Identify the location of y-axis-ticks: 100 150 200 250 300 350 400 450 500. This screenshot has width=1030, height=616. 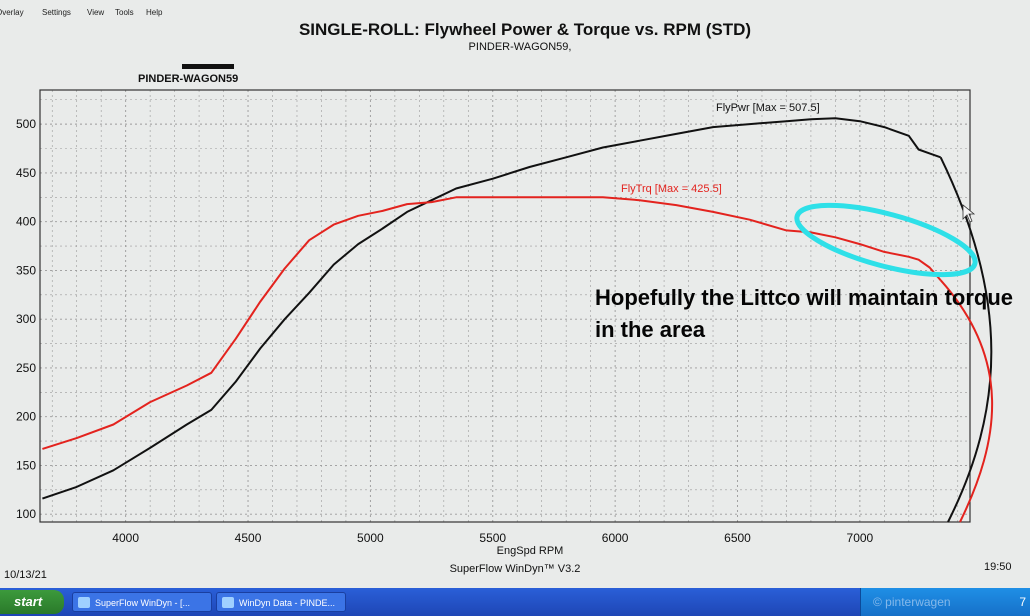
(26, 319).